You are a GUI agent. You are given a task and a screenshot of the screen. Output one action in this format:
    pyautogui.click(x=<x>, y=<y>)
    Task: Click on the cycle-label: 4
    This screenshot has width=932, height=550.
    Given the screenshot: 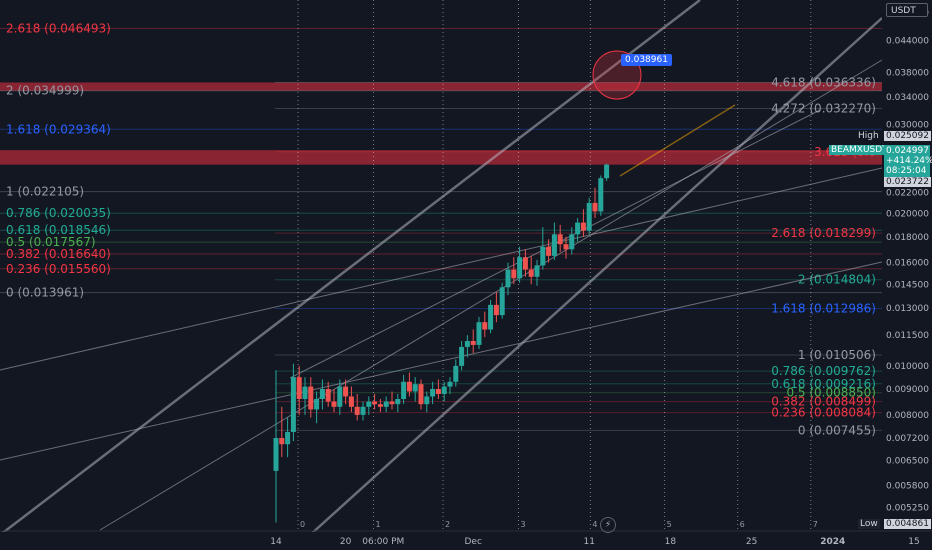 What is the action you would take?
    pyautogui.click(x=594, y=524)
    